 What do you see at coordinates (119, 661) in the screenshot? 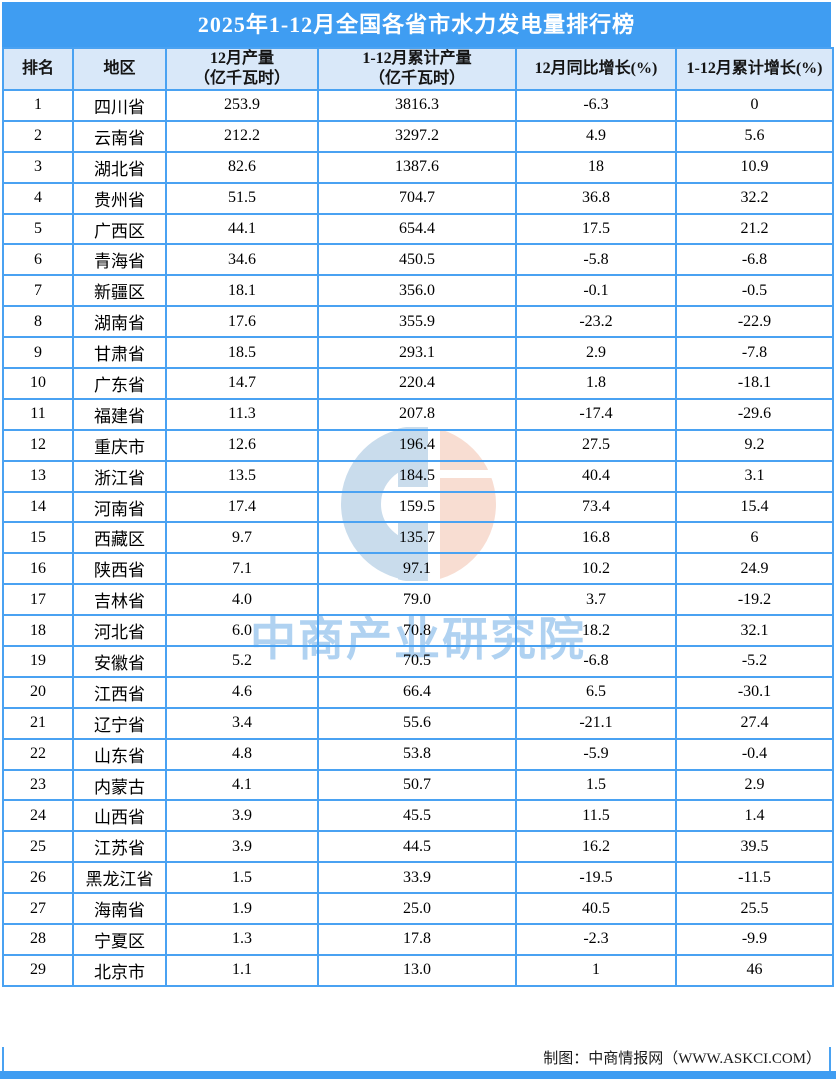
I see `cell-region: 安徽省` at bounding box center [119, 661].